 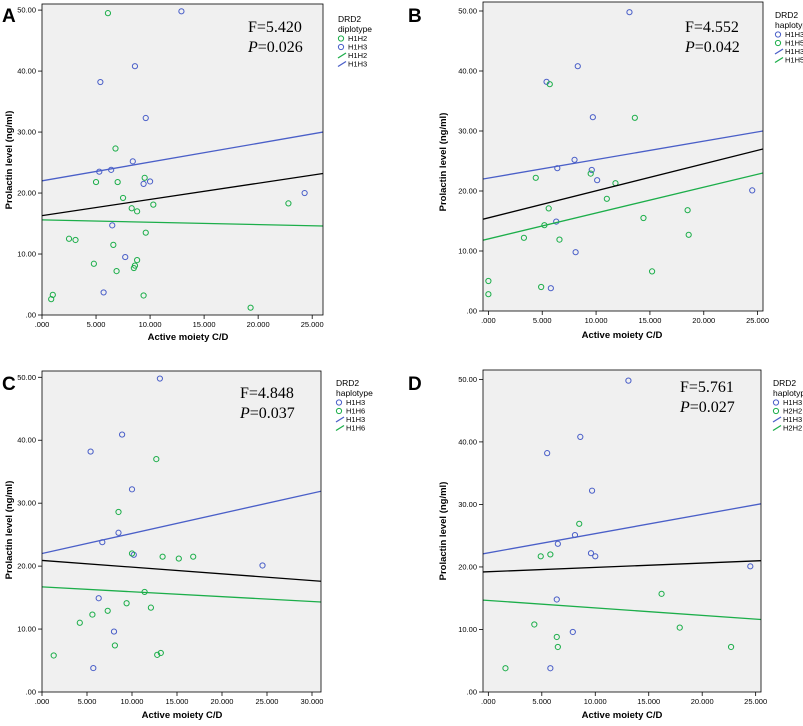 I want to click on panel-a-fit-line-h1h2, so click(x=182, y=223).